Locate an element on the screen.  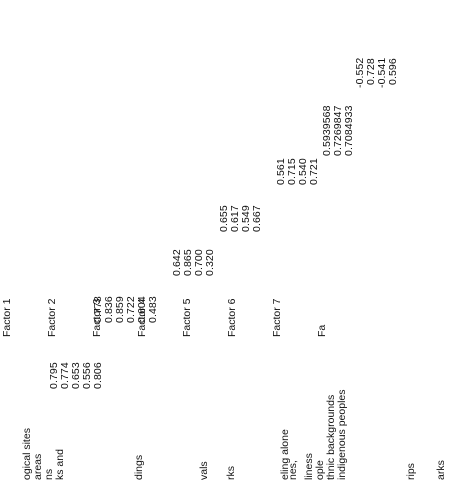
loading-value: 0.778 is located at coordinates (98, 309).